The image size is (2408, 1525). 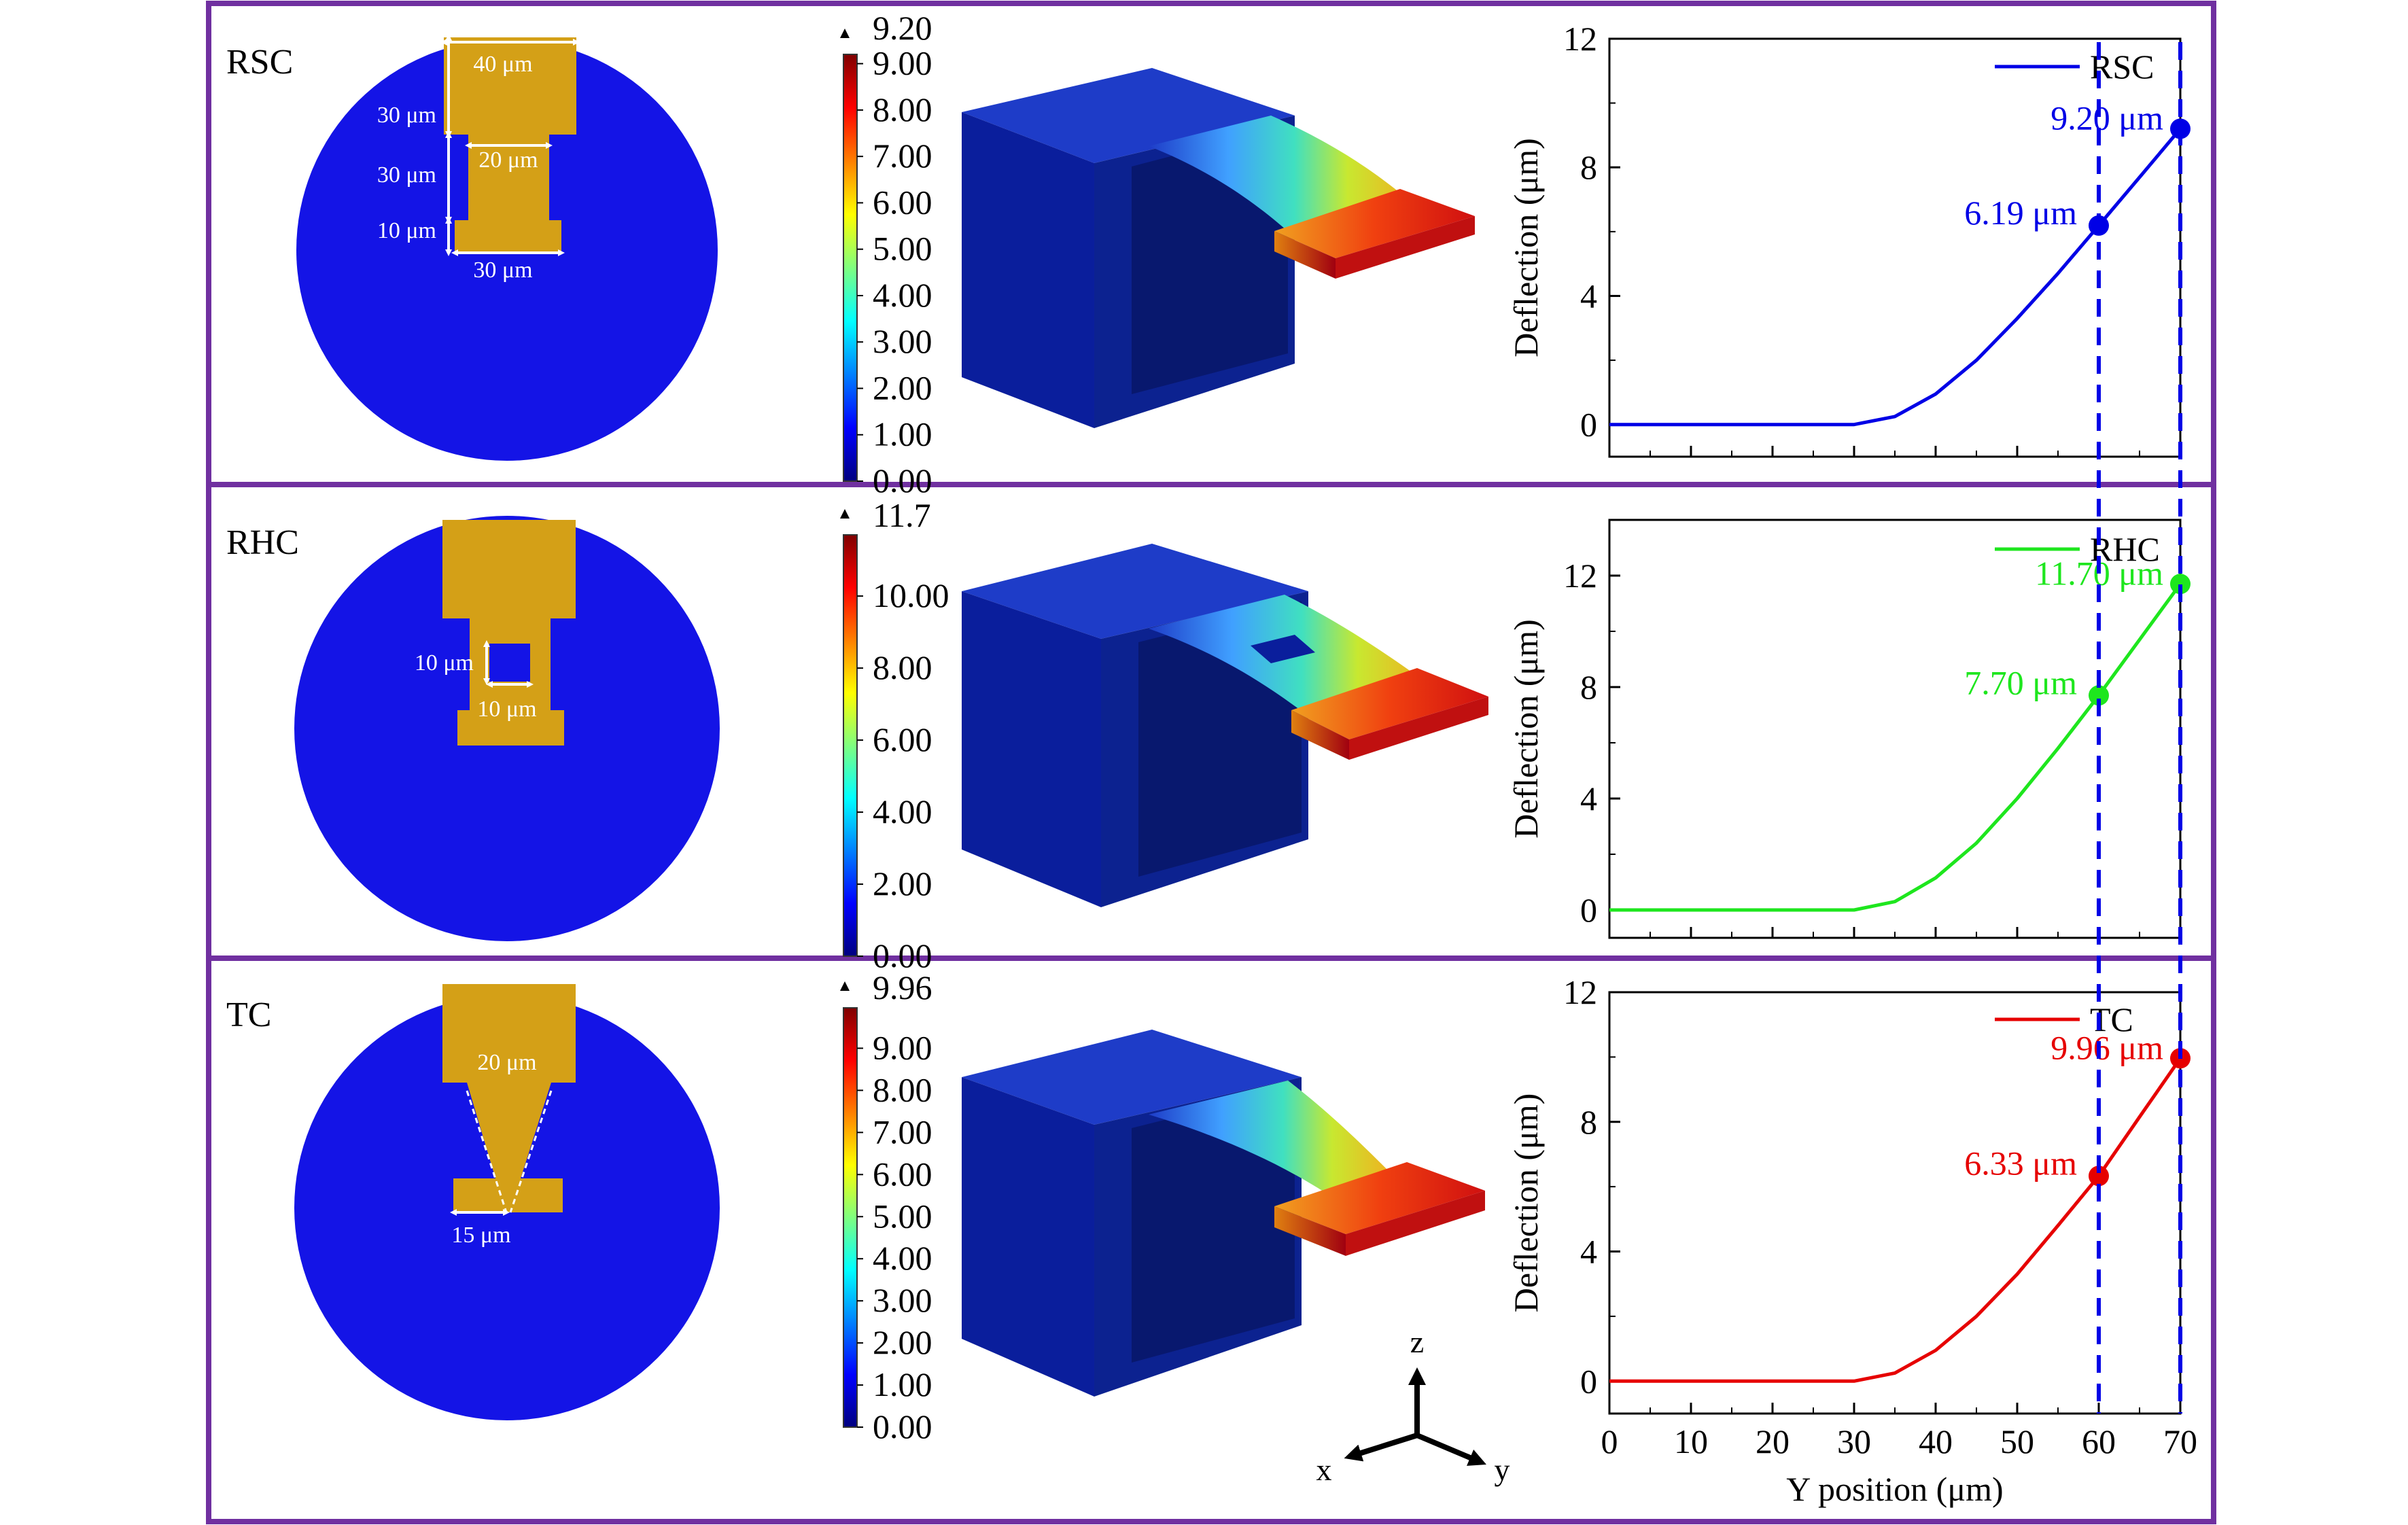 I want to click on panel-label-tc: TC, so click(x=248, y=1015).